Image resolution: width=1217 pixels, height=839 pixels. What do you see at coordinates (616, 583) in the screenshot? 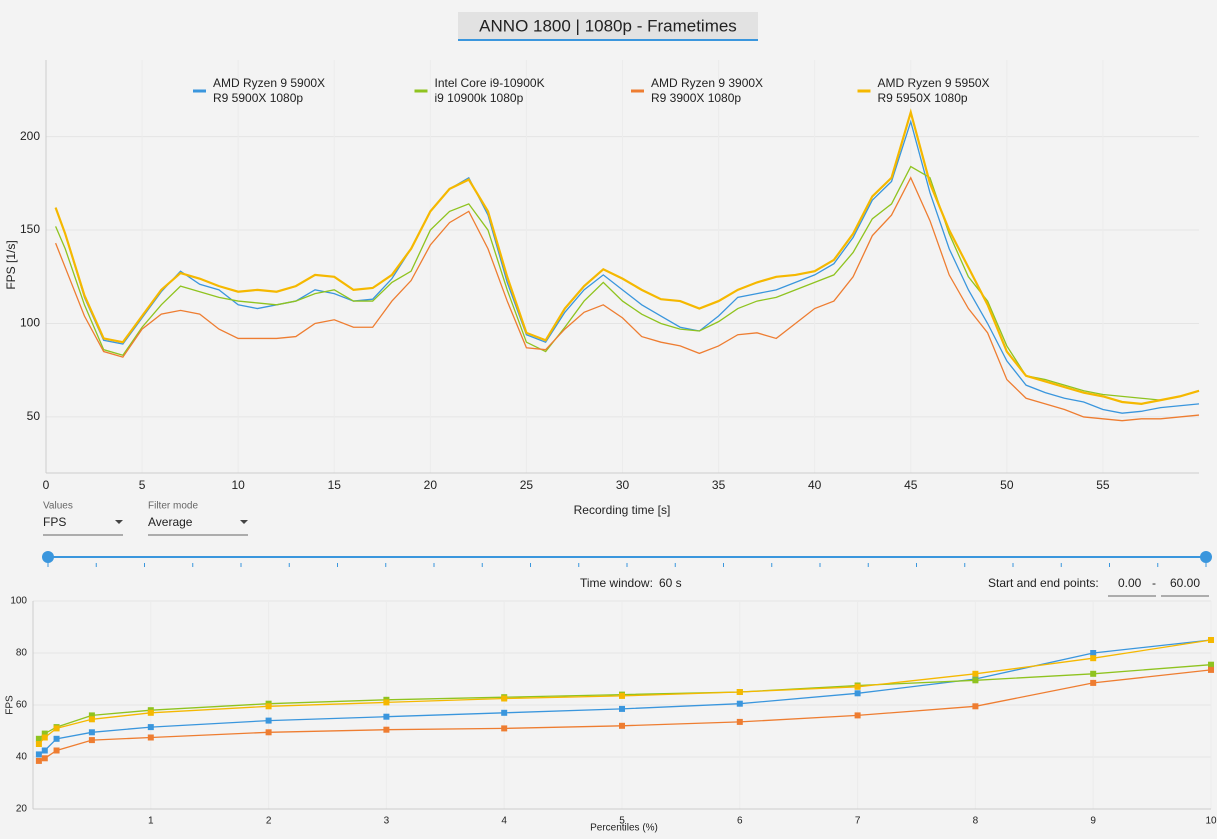
I see `time-window-label: Time window:` at bounding box center [616, 583].